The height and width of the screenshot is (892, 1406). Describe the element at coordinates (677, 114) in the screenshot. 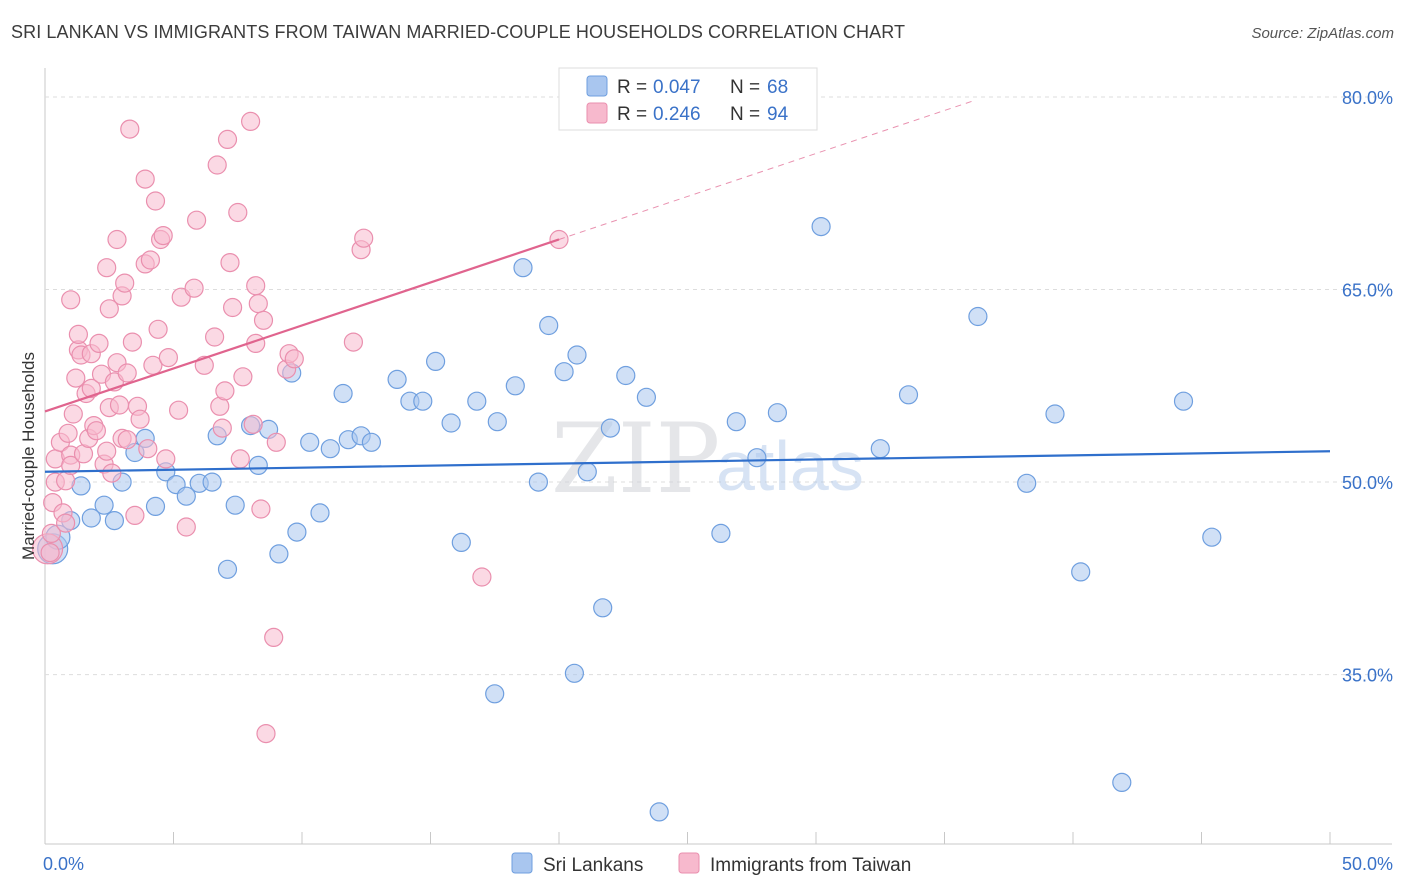

I see `legend-r-value-2: 0.246` at that location.